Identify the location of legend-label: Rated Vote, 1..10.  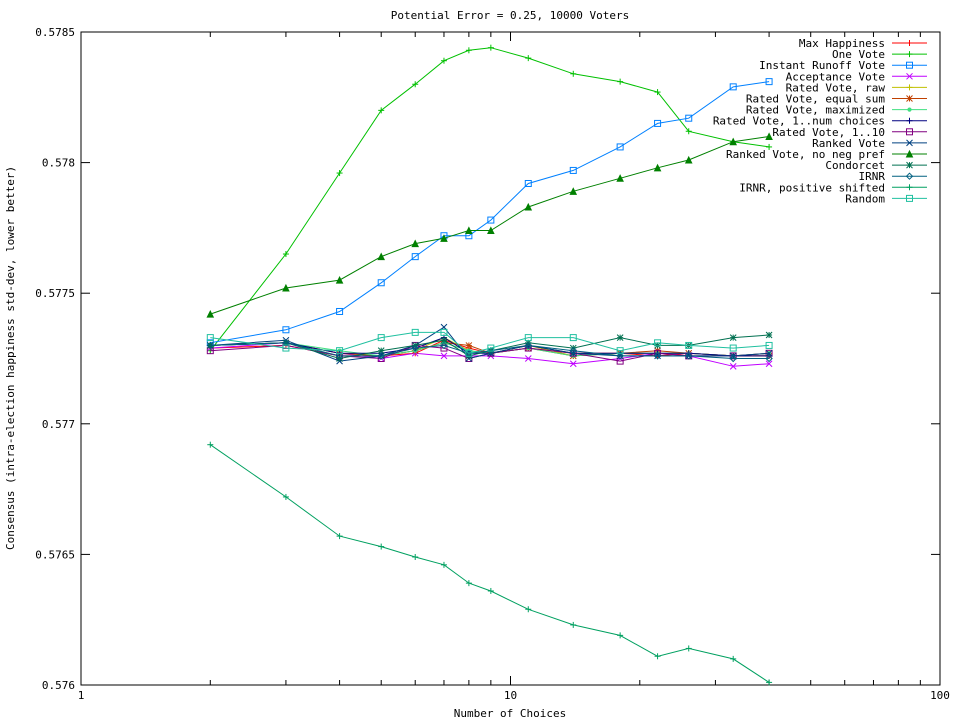
(828, 132).